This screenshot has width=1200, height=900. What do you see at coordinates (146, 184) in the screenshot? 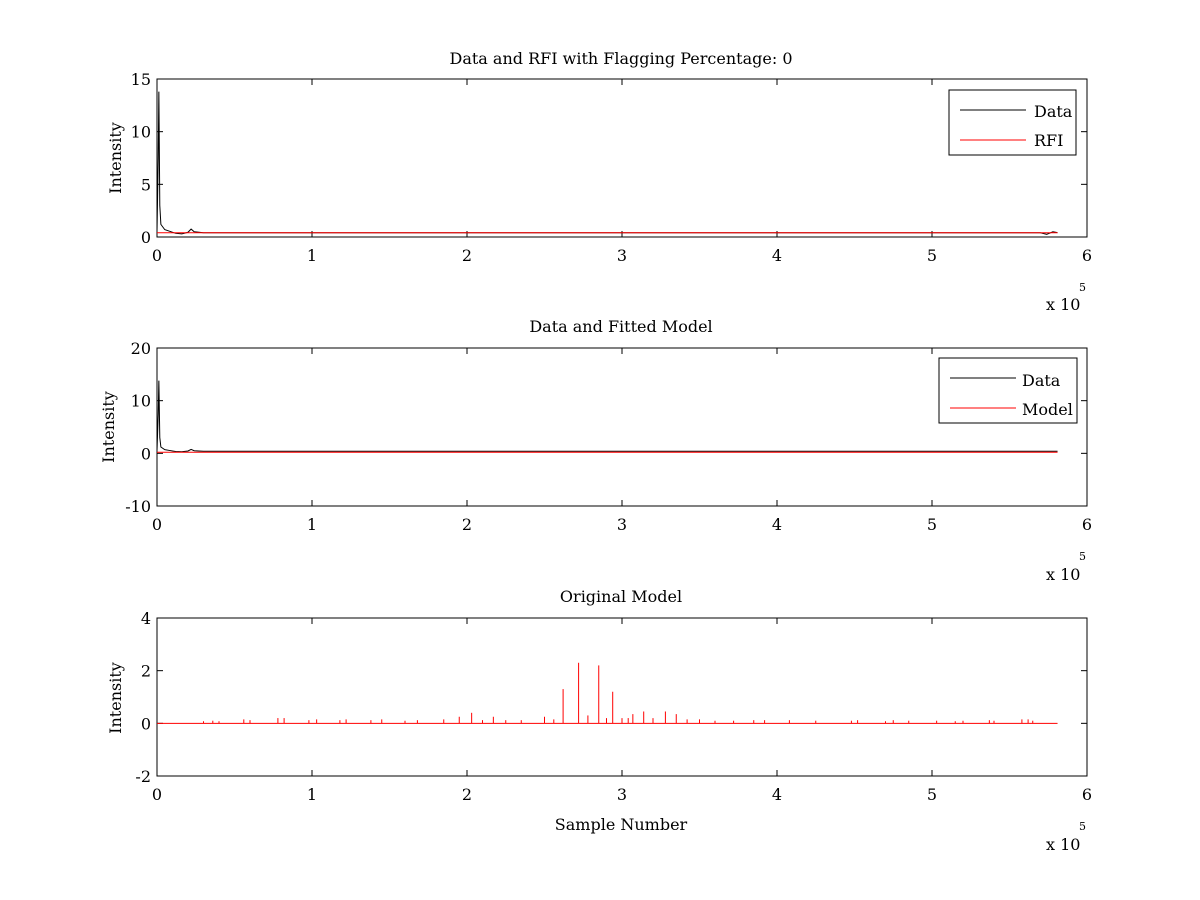
I see `y-tick-label: 5` at bounding box center [146, 184].